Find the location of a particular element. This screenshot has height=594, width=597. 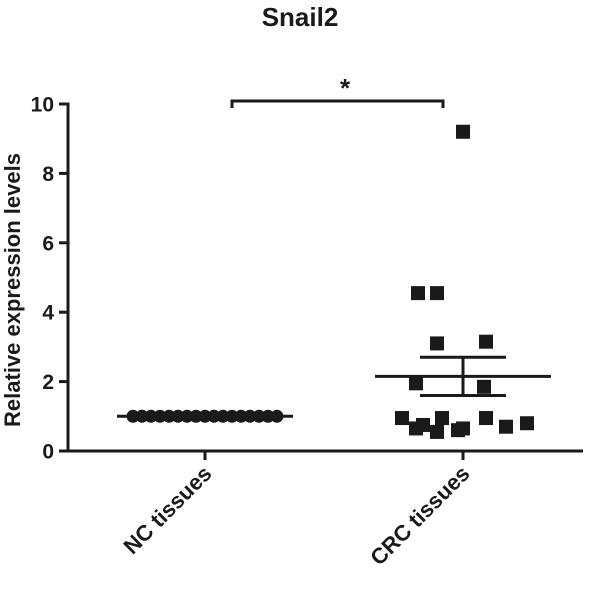

y-tick-label: 10 is located at coordinates (42, 105).